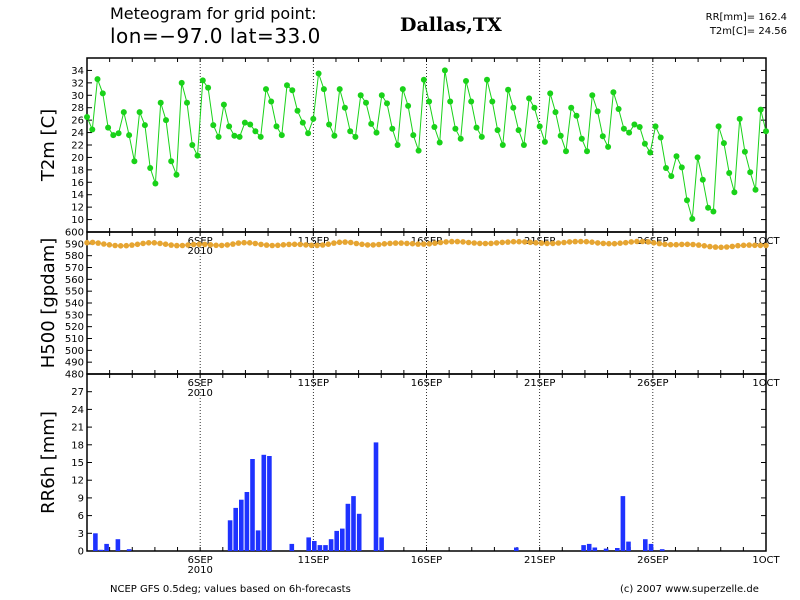 The width and height of the screenshot is (800, 600). What do you see at coordinates (74, 363) in the screenshot?
I see `h500-ytick-label: 490` at bounding box center [74, 363].